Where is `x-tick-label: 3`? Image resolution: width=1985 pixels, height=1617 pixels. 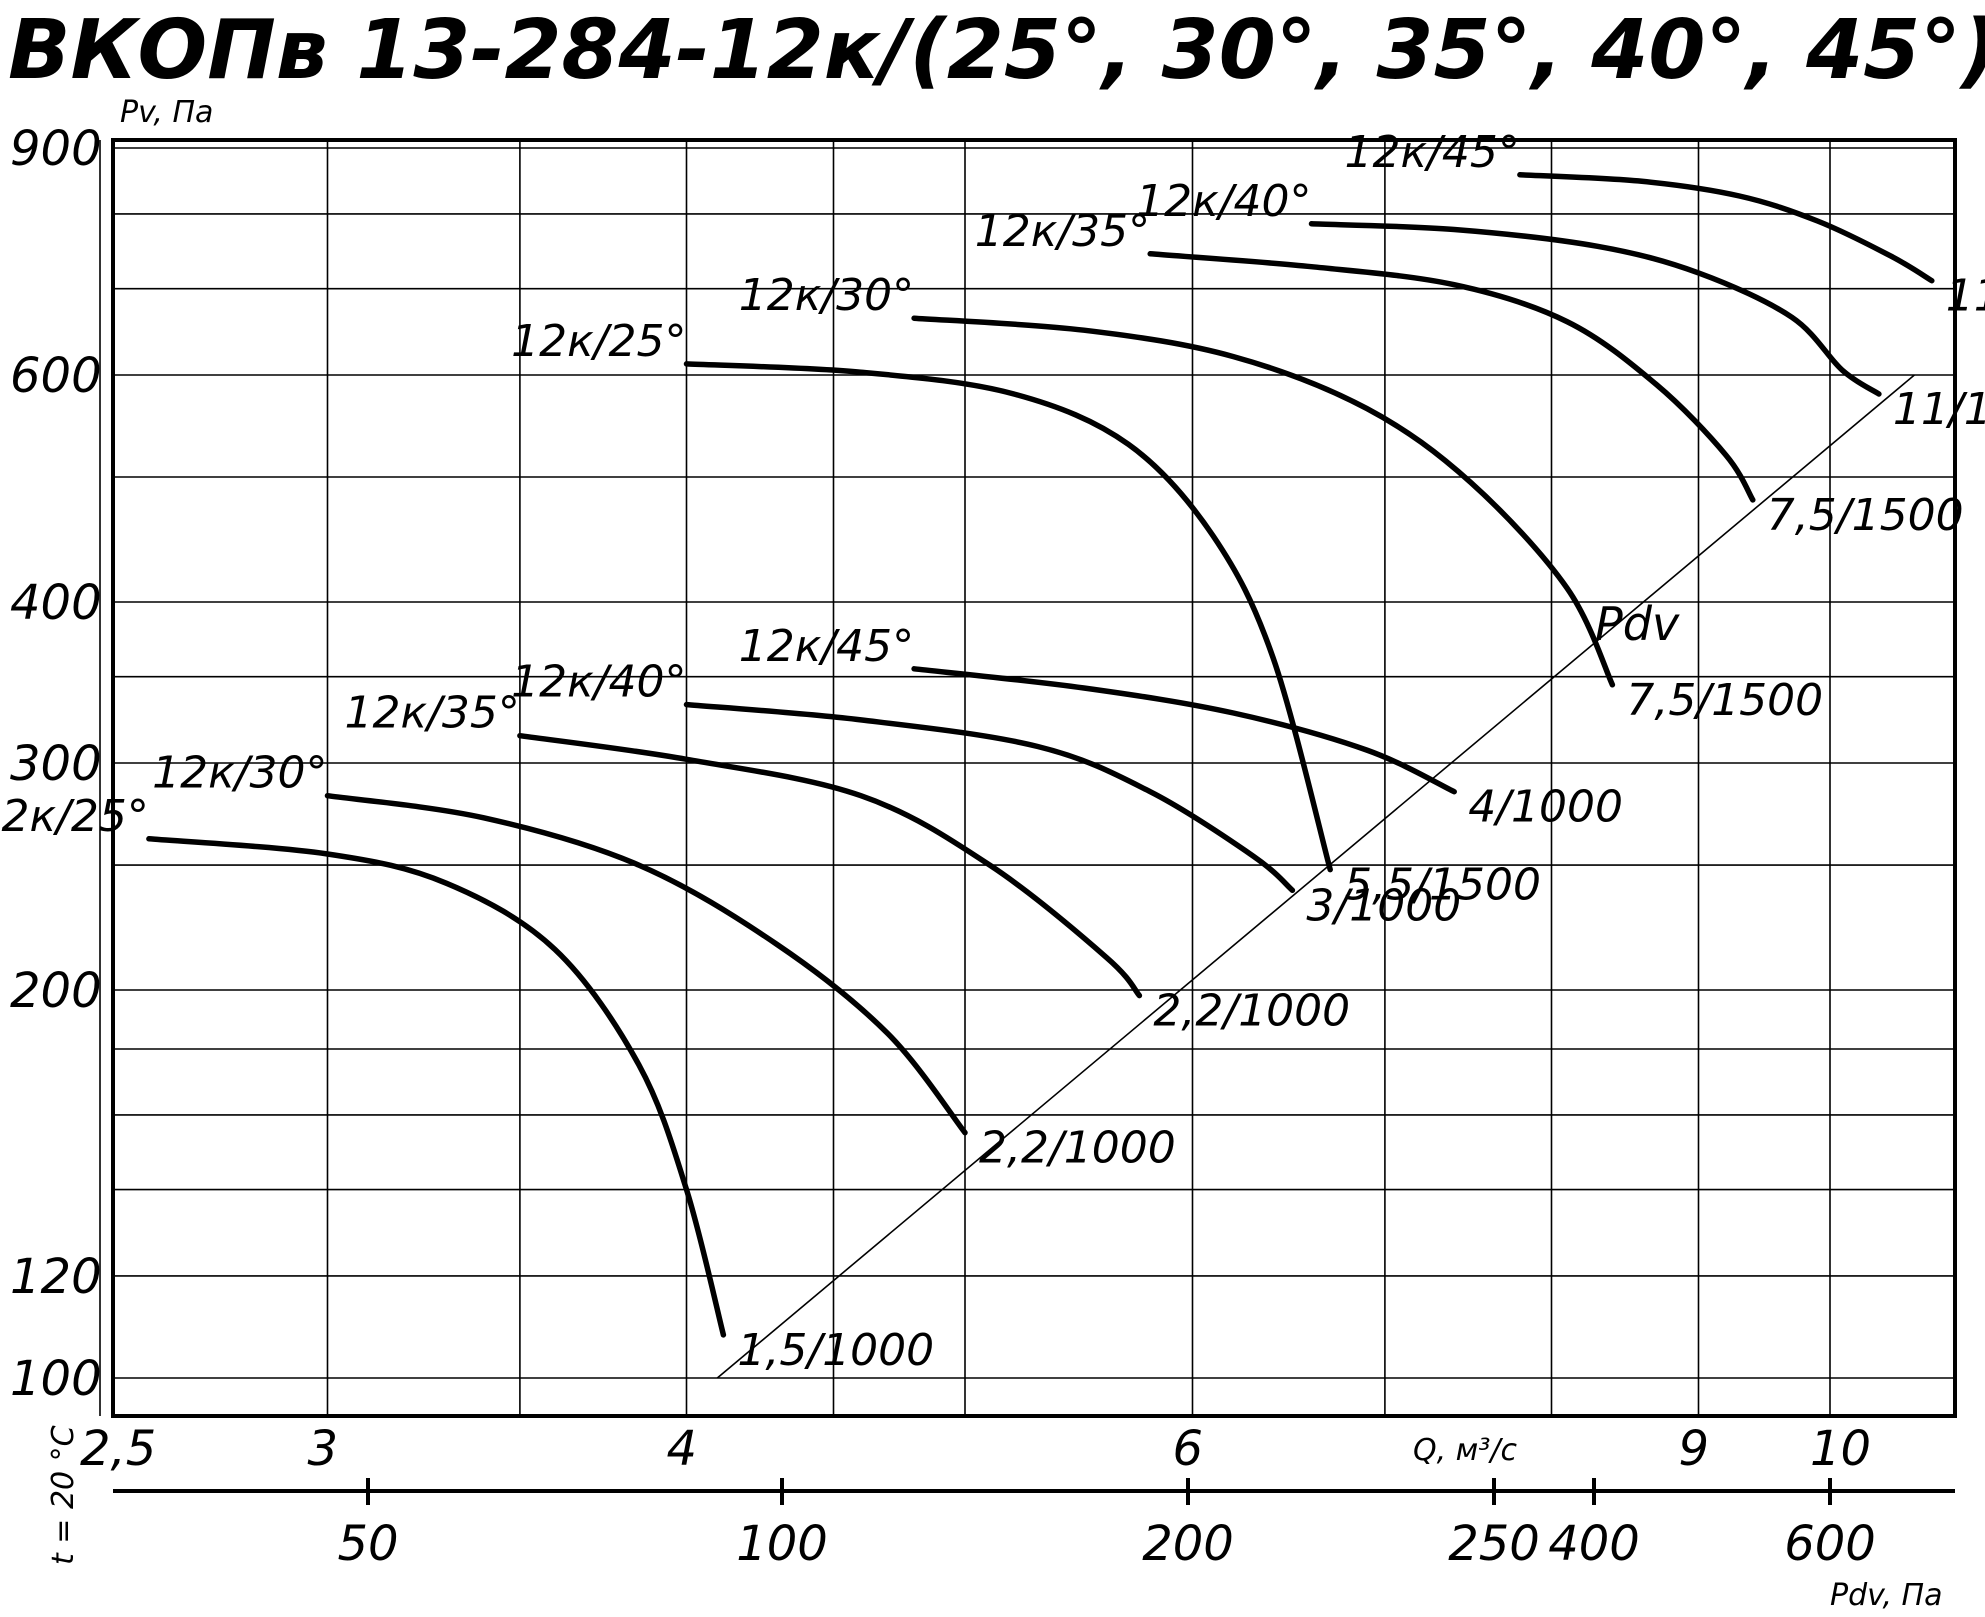 x-tick-label: 3 is located at coordinates (323, 1449).